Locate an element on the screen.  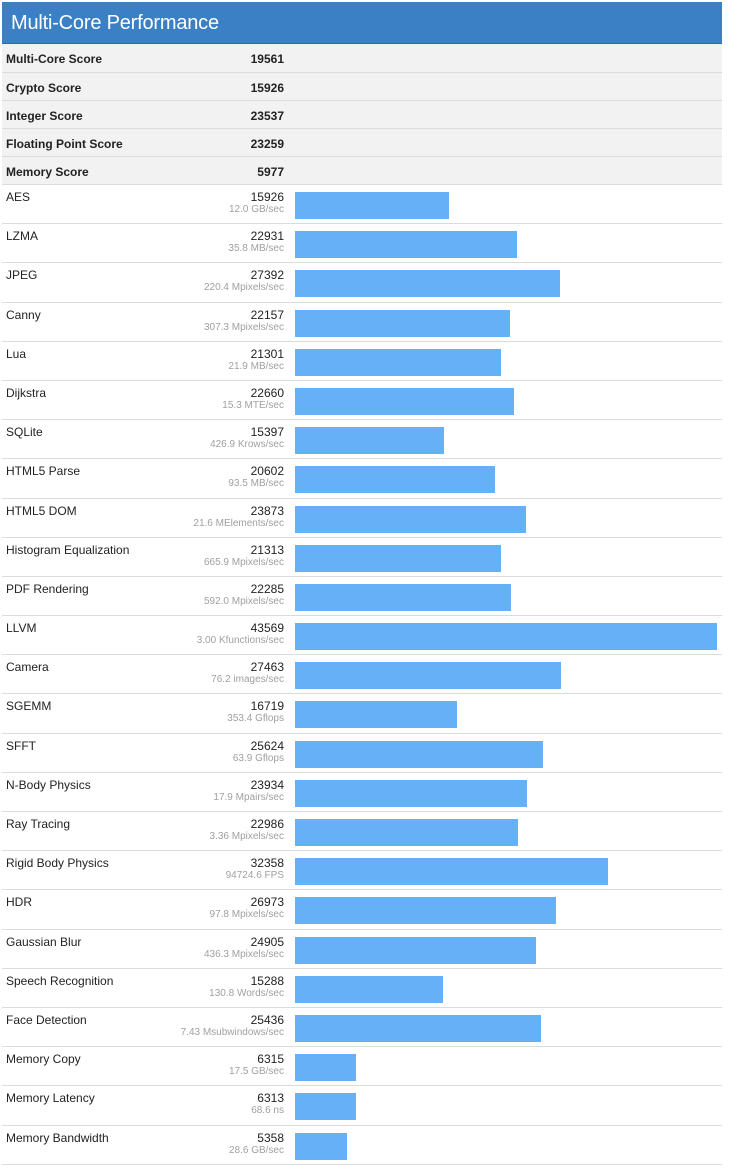
benchmark-rate: 592.0 Mpixels/sec is located at coordinates (243, 601).